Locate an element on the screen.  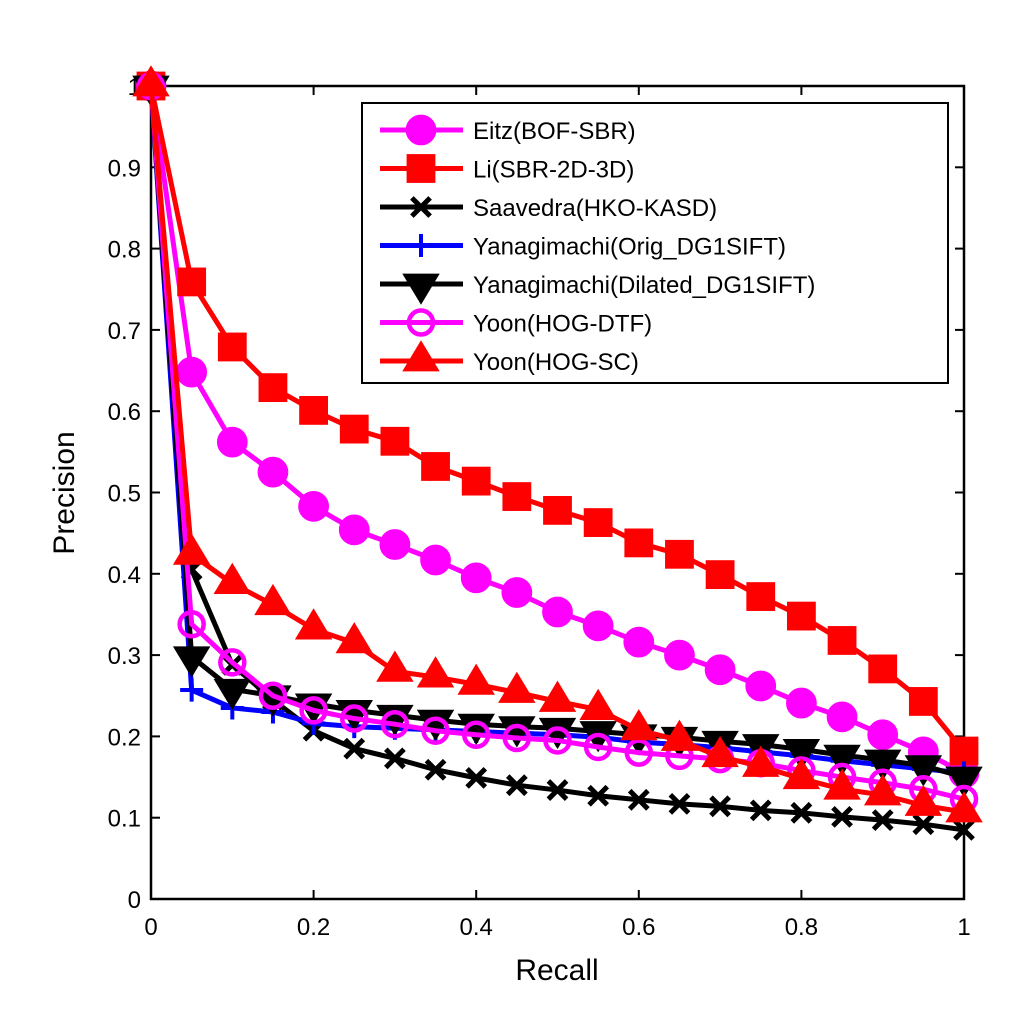
legend-item: Saavedra(HKO-KASD) is located at coordinates (548, 208).